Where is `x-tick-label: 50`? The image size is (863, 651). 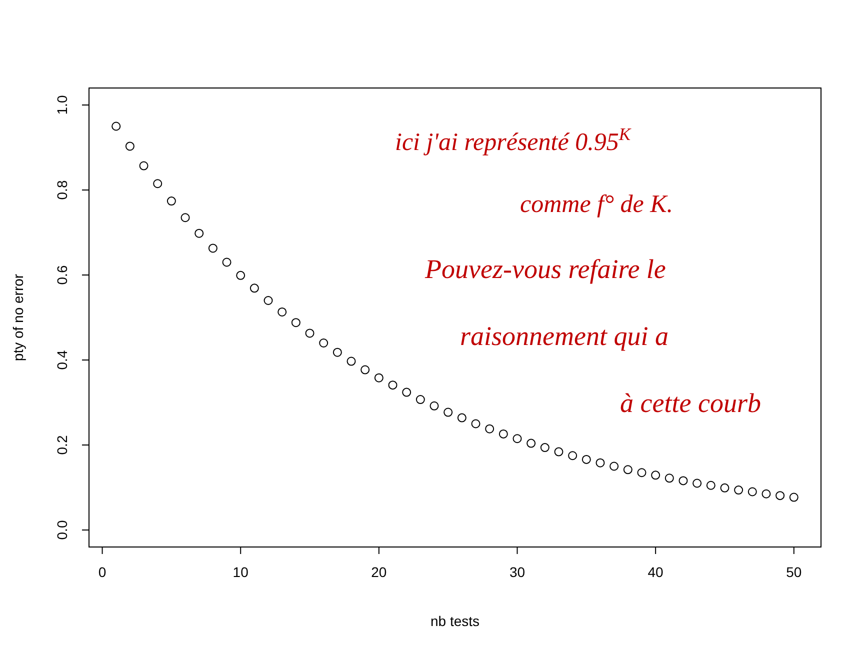
x-tick-label: 50 is located at coordinates (794, 572).